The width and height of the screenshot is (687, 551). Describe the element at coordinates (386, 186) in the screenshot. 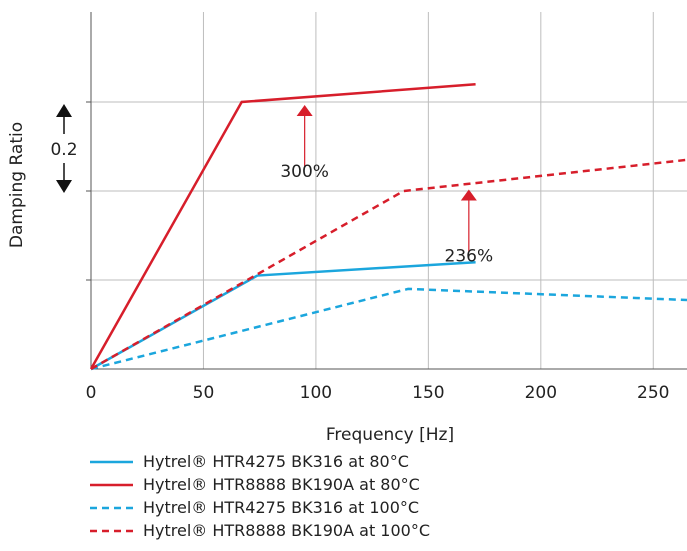

I see `annotations: 300% 236%` at that location.